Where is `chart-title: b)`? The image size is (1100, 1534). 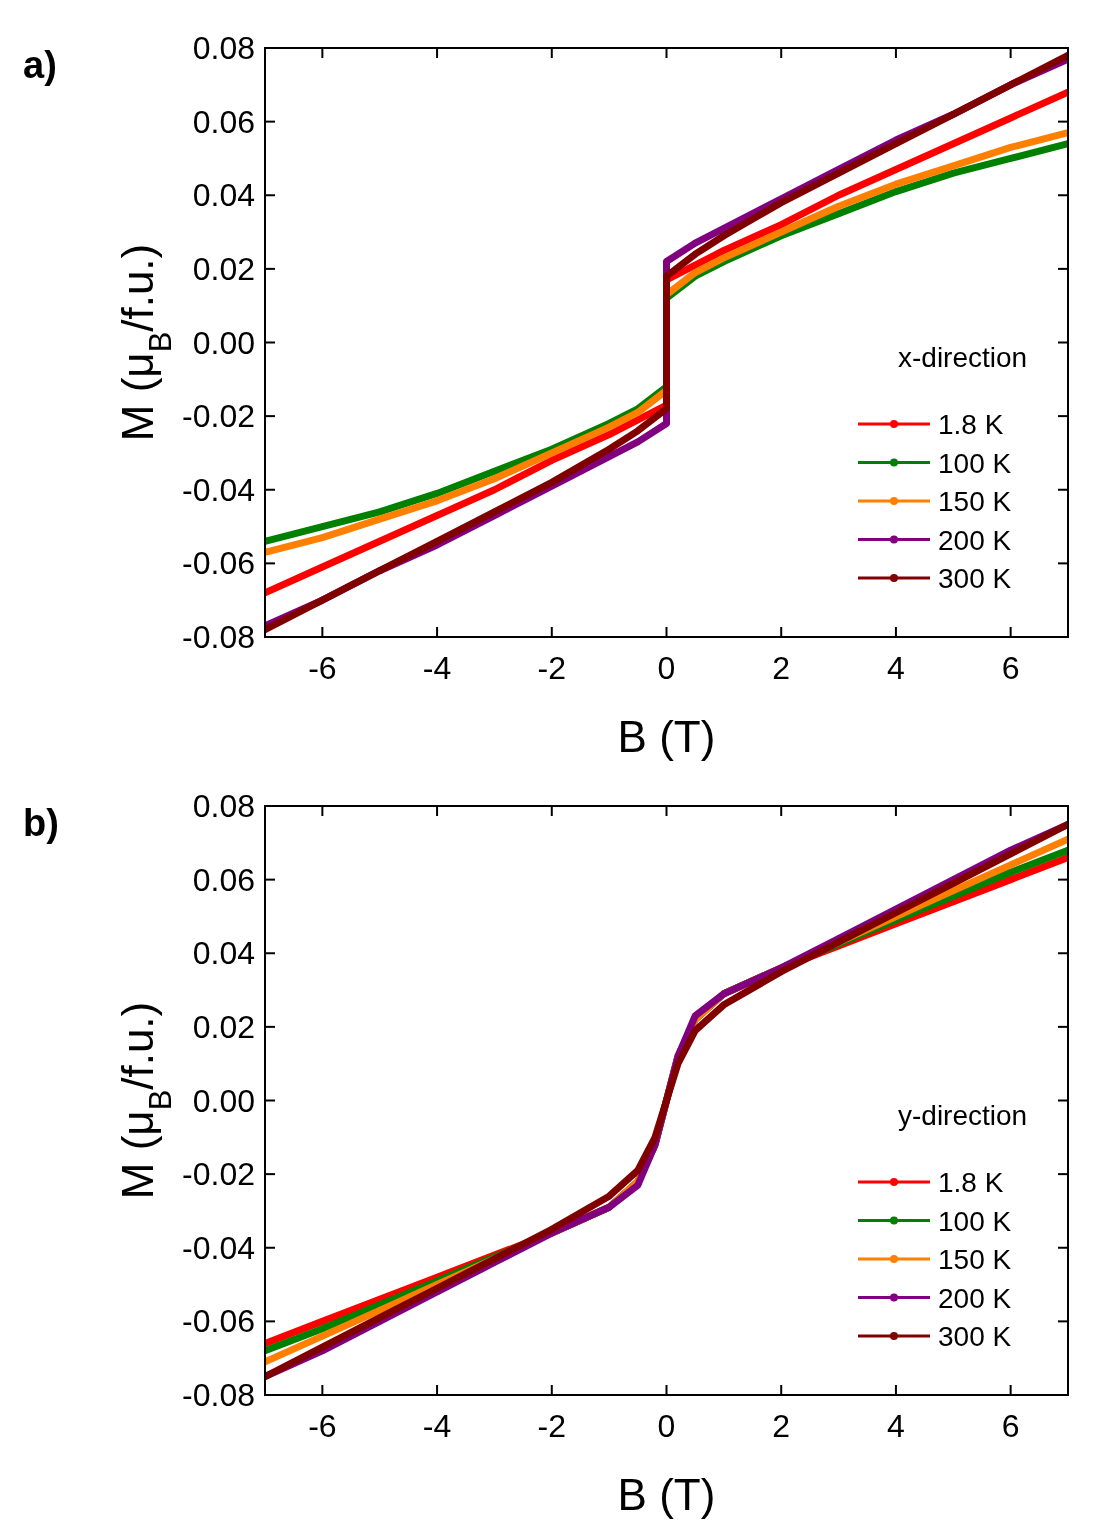 chart-title: b) is located at coordinates (41, 823).